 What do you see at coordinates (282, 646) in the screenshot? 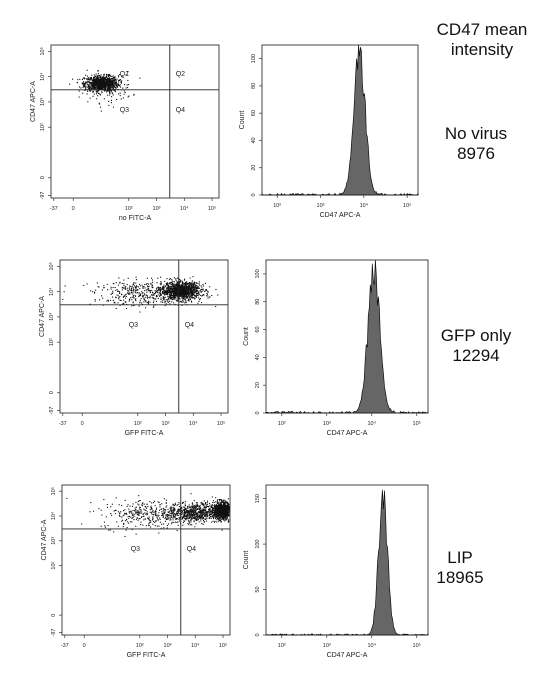
I see `x-tick-label: 10²` at bounding box center [282, 646].